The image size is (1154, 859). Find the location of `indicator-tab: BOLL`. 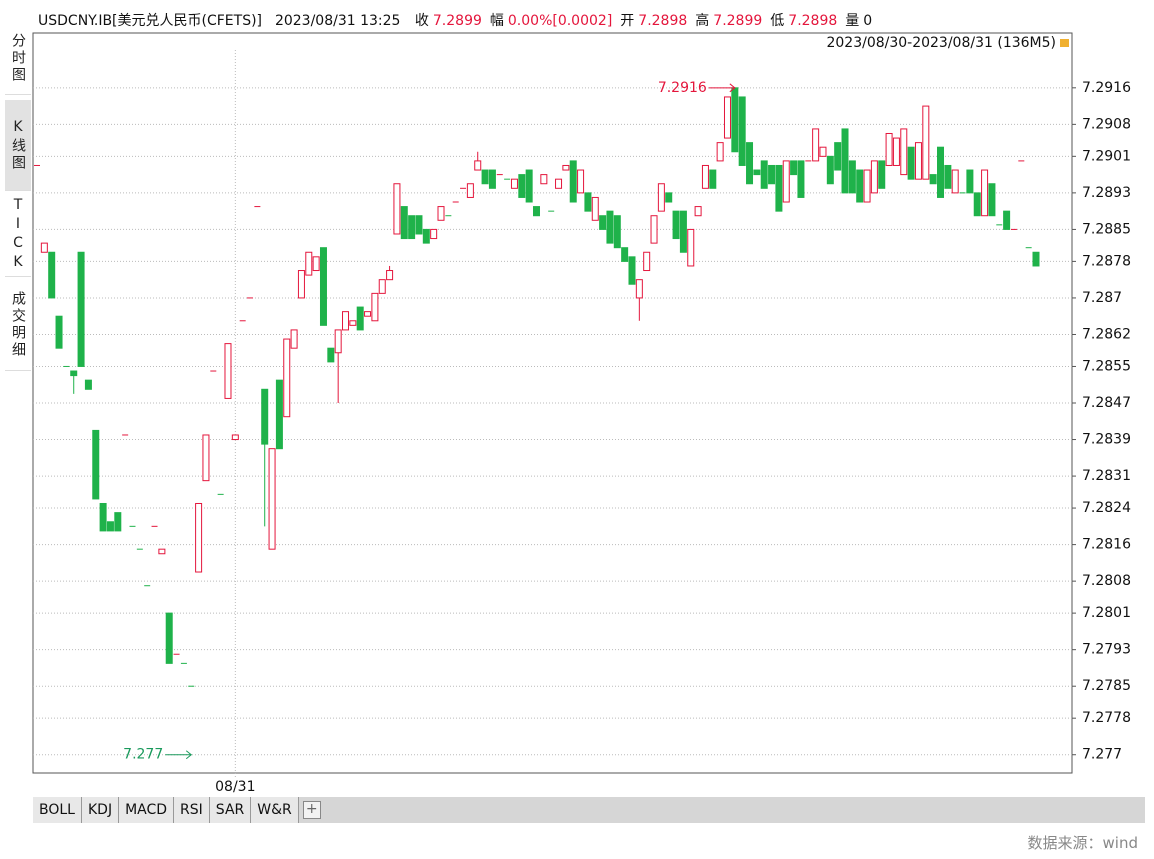

indicator-tab: BOLL is located at coordinates (57, 810).